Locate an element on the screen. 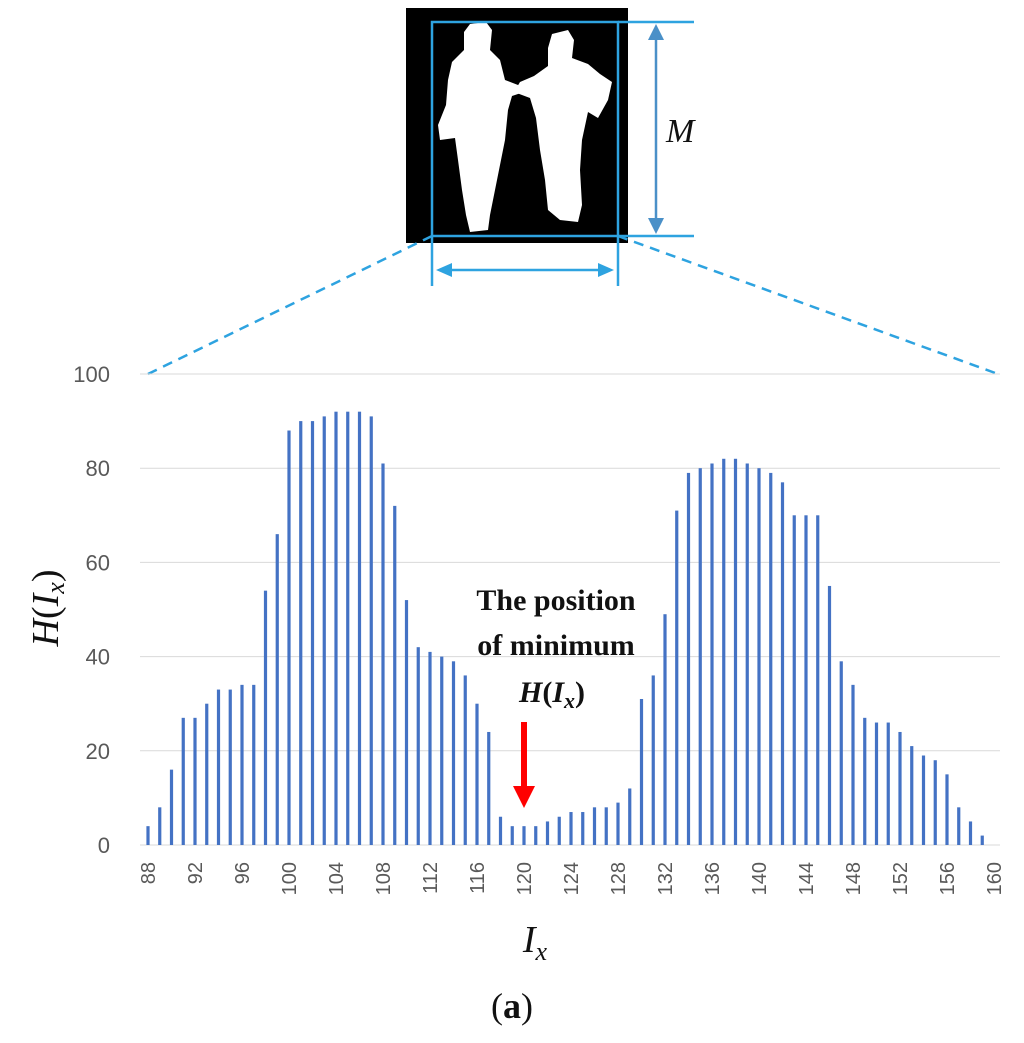 This screenshot has height=1043, width=1024. minimum-arrow-head is located at coordinates (524, 797).